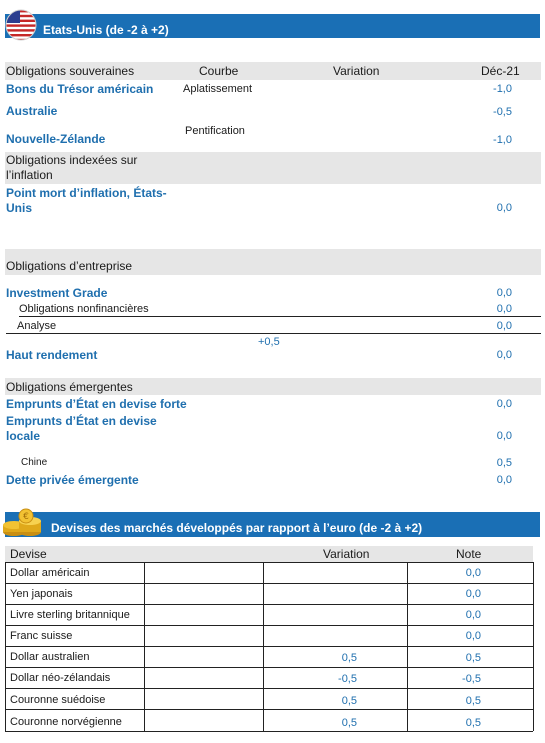 Image resolution: width=545 pixels, height=743 pixels. What do you see at coordinates (502, 112) in the screenshot?
I see `row-value: -0,5` at bounding box center [502, 112].